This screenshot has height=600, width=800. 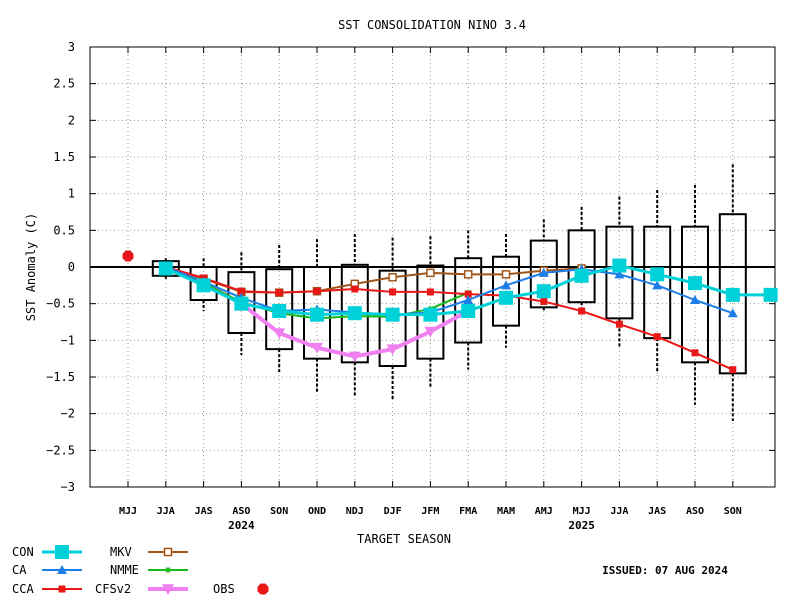 I want to click on y-tick-label: 2, so click(x=71, y=120).